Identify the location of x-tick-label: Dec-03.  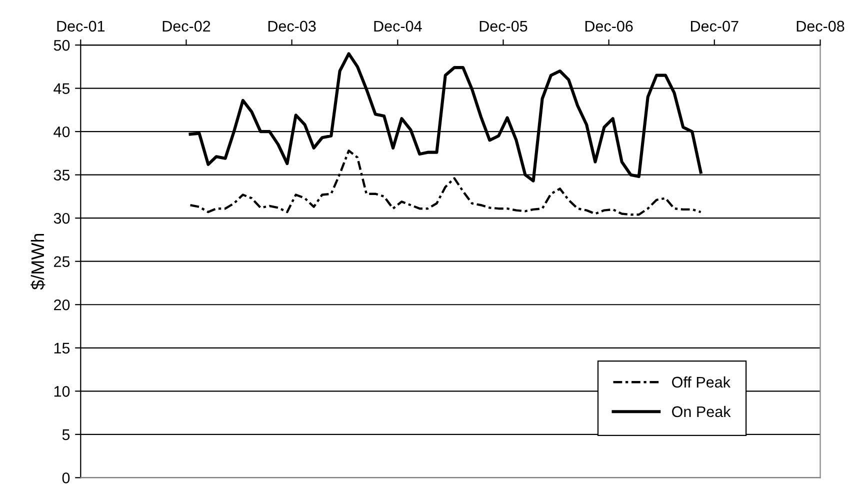
(292, 26).